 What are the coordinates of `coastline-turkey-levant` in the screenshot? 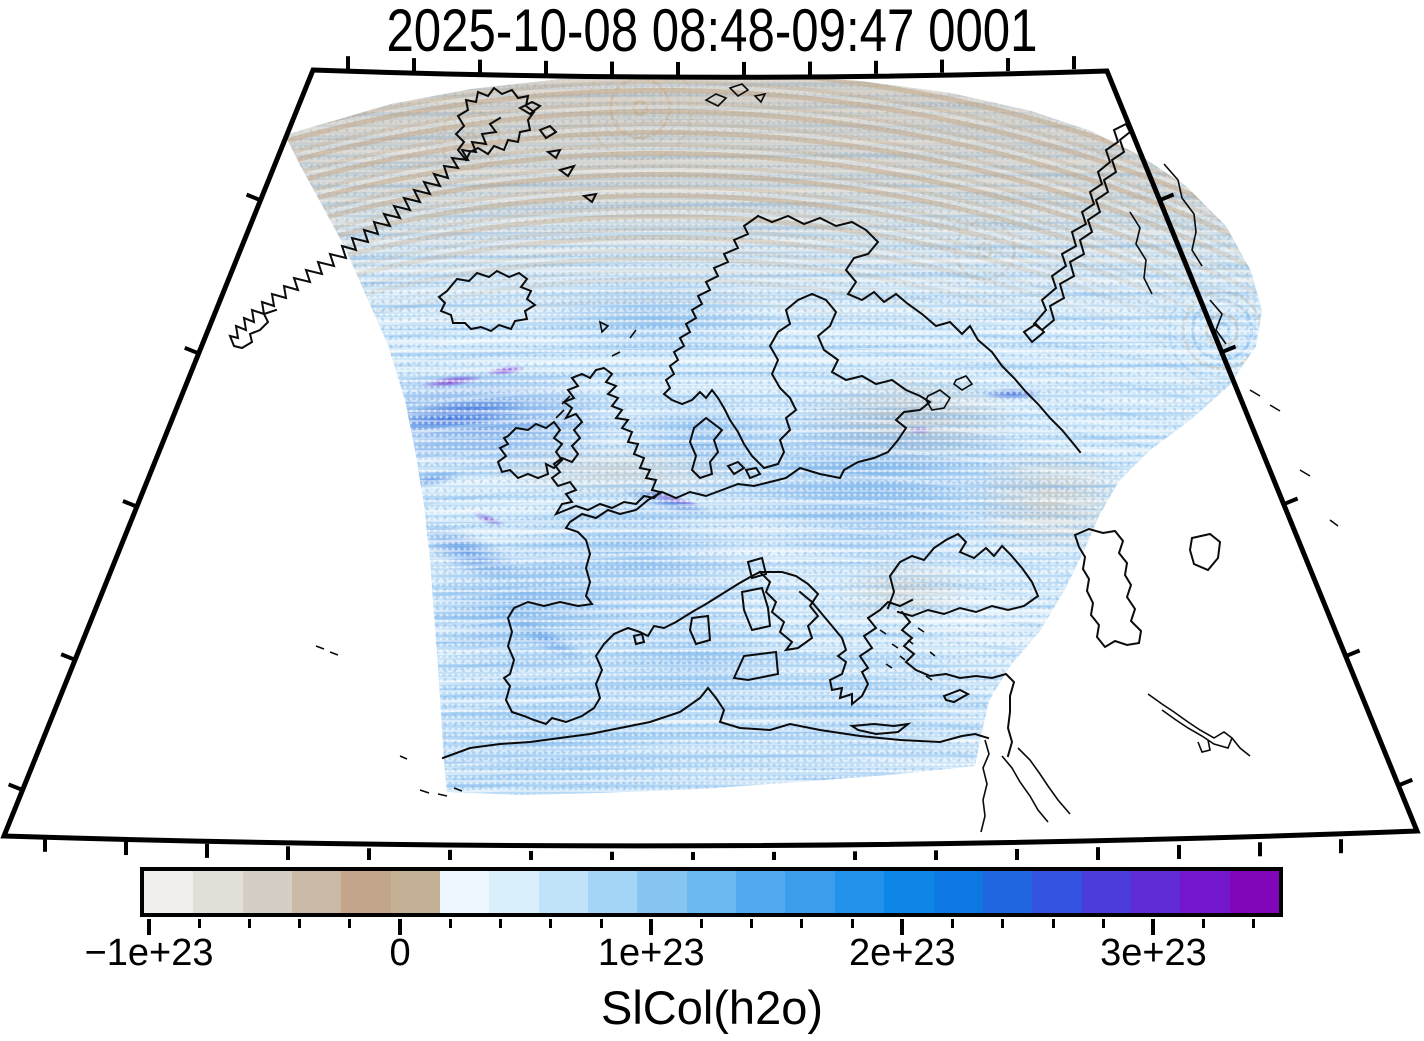 It's located at (958, 684).